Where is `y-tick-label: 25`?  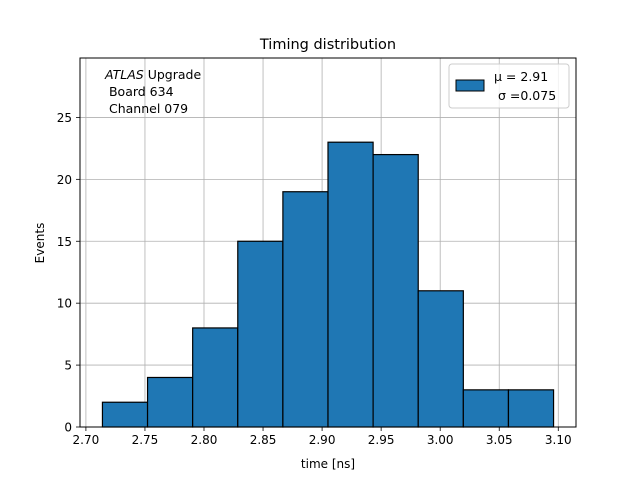 y-tick-label: 25 is located at coordinates (64, 118).